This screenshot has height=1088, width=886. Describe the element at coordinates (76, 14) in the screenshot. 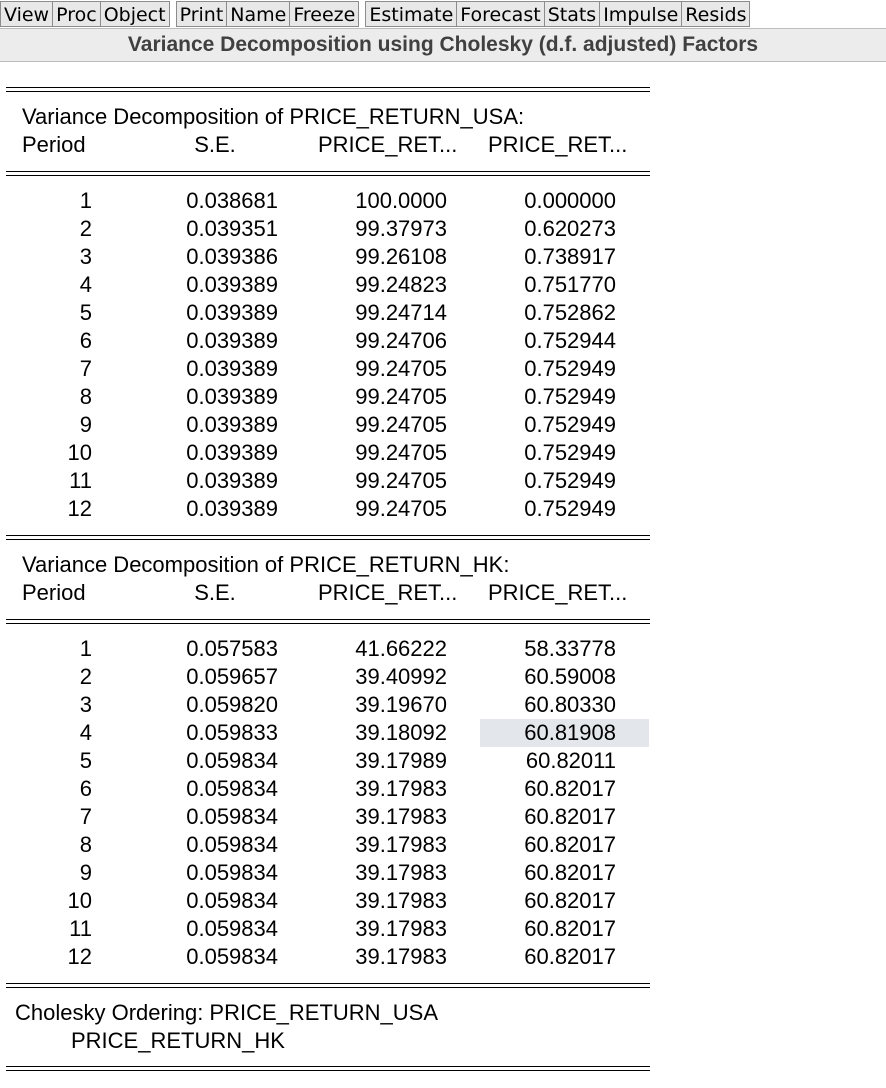

I see `proc-button: Proc` at that location.